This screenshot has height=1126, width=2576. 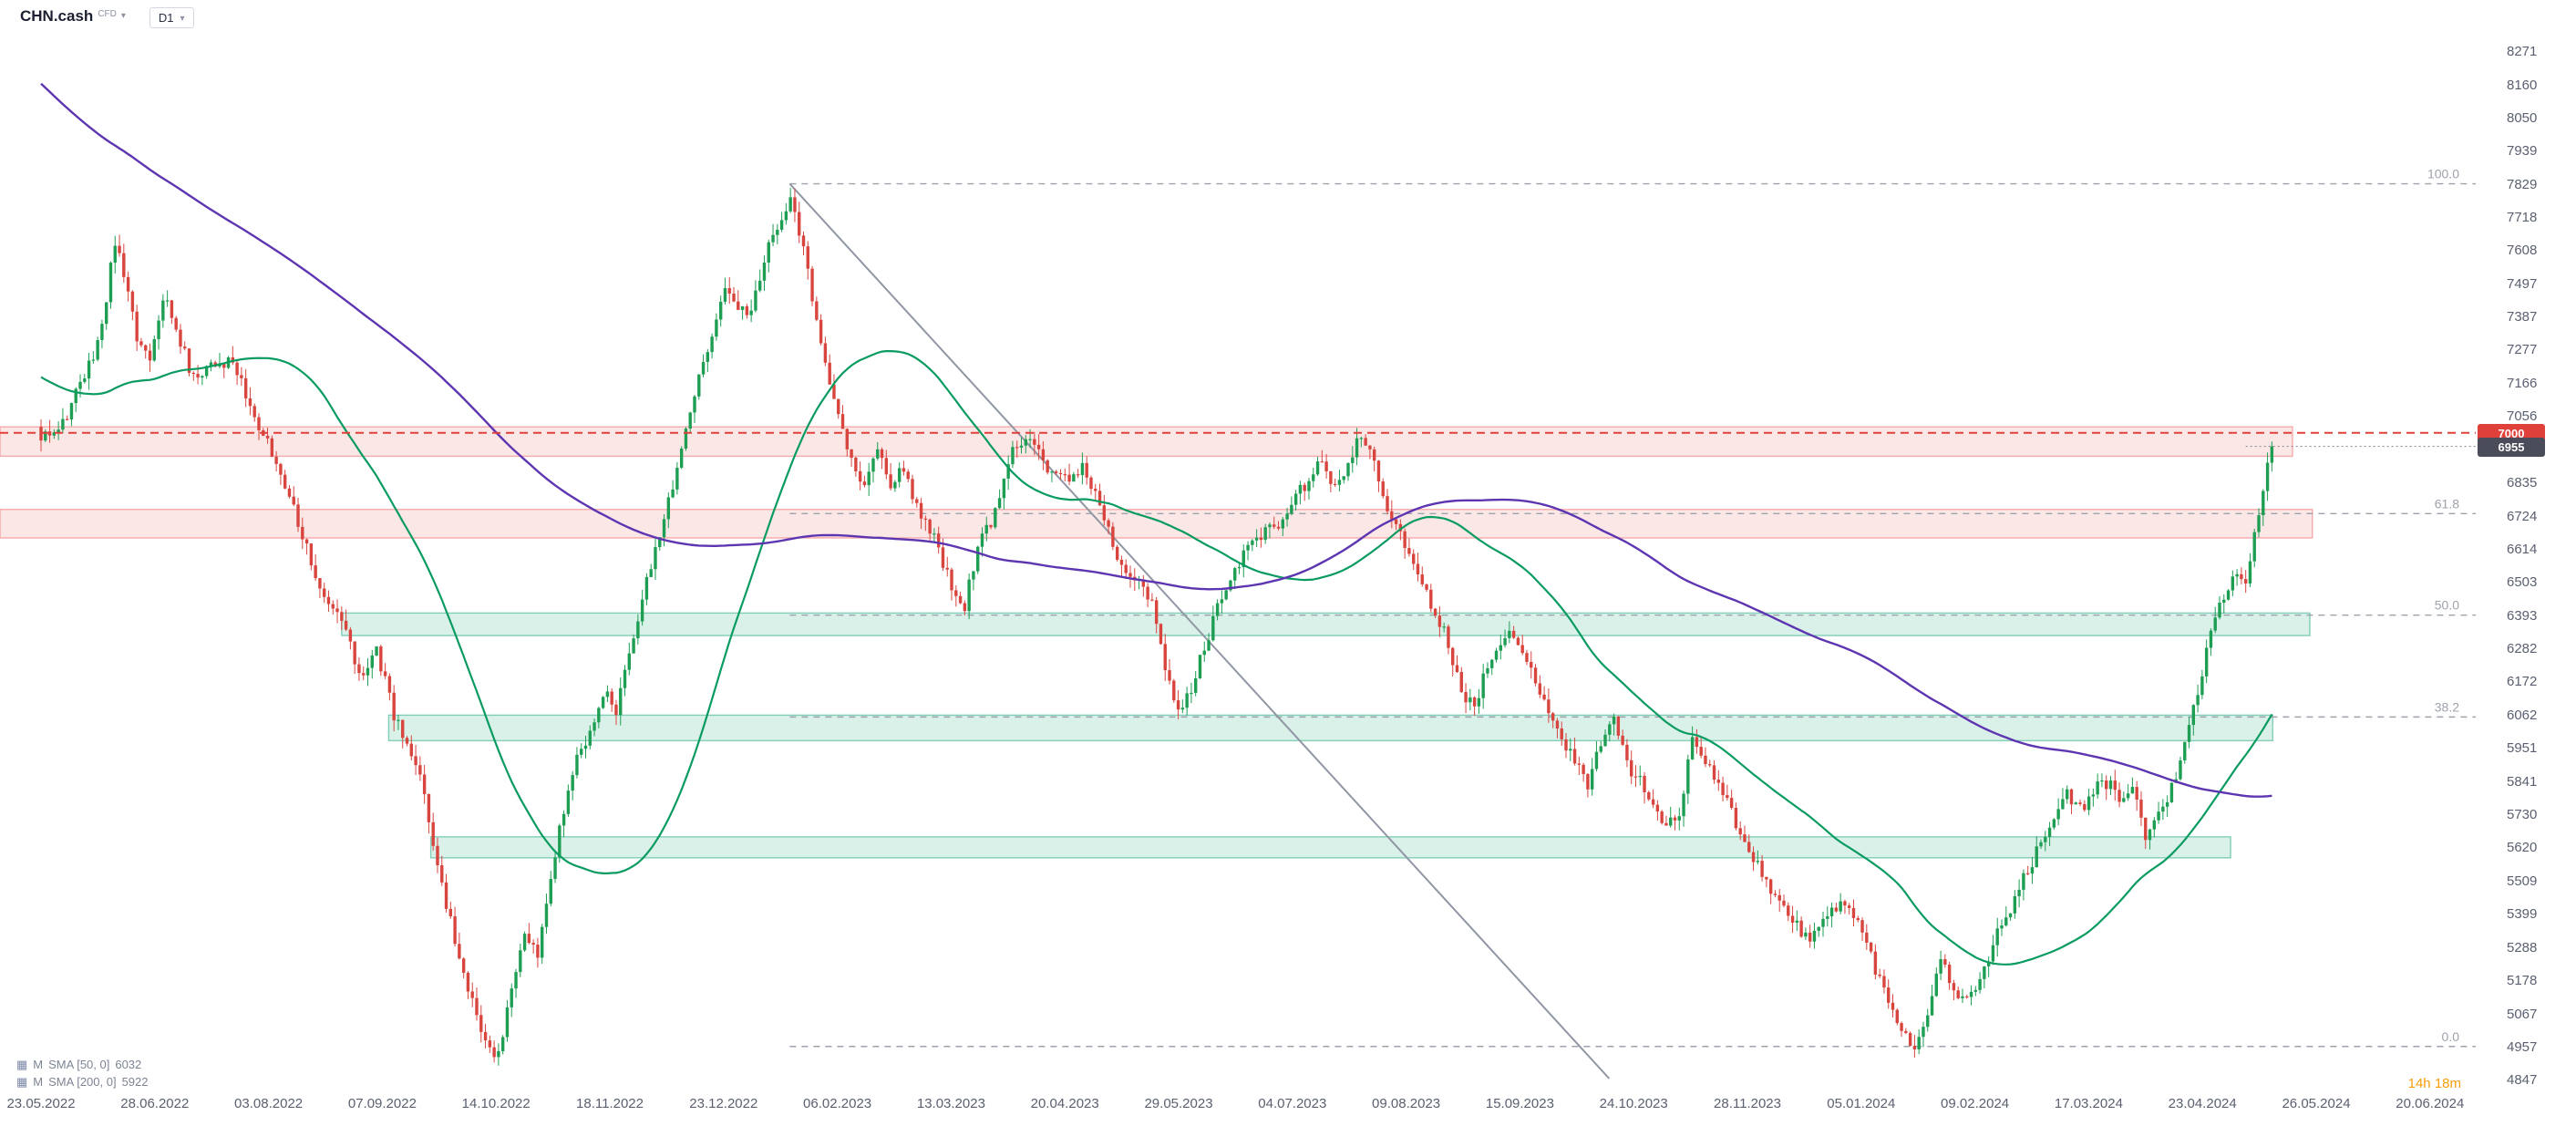 I want to click on bar-countdown: 14h 18m, so click(x=2434, y=1084).